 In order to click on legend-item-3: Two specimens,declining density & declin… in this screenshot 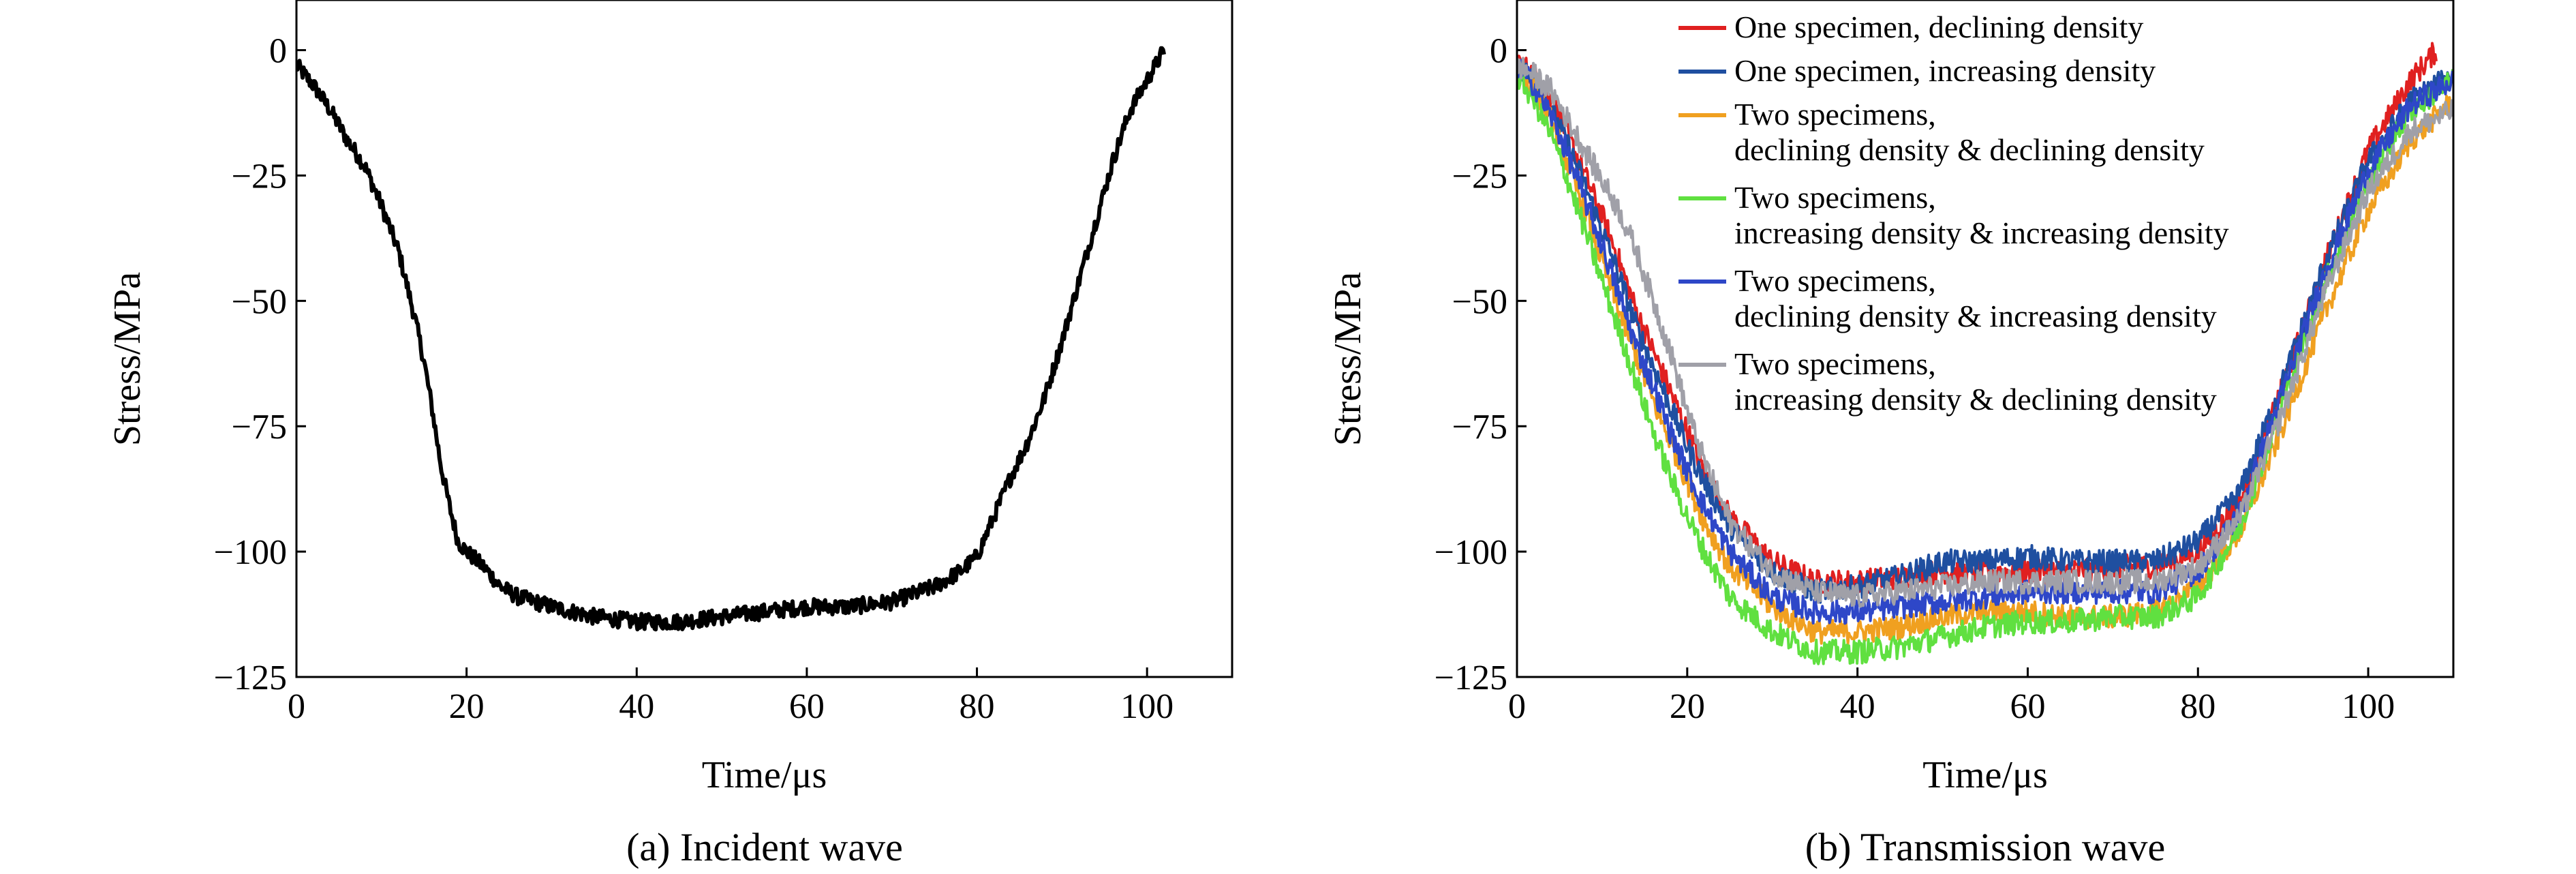, I will do `click(1941, 132)`.